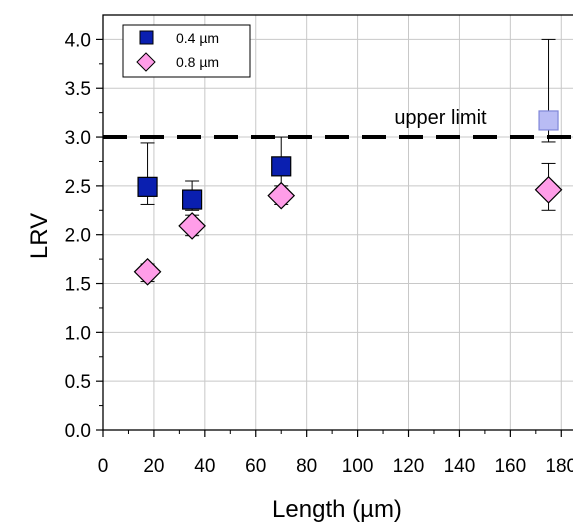  I want to click on x-axis-label: Length (µm), so click(337, 509).